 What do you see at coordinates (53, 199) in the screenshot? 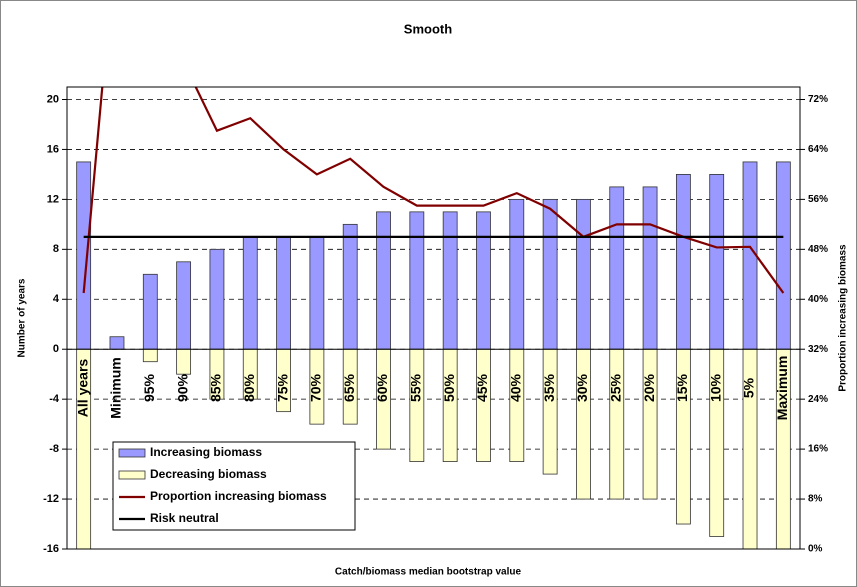
I see `y-tick-label: 12` at bounding box center [53, 199].